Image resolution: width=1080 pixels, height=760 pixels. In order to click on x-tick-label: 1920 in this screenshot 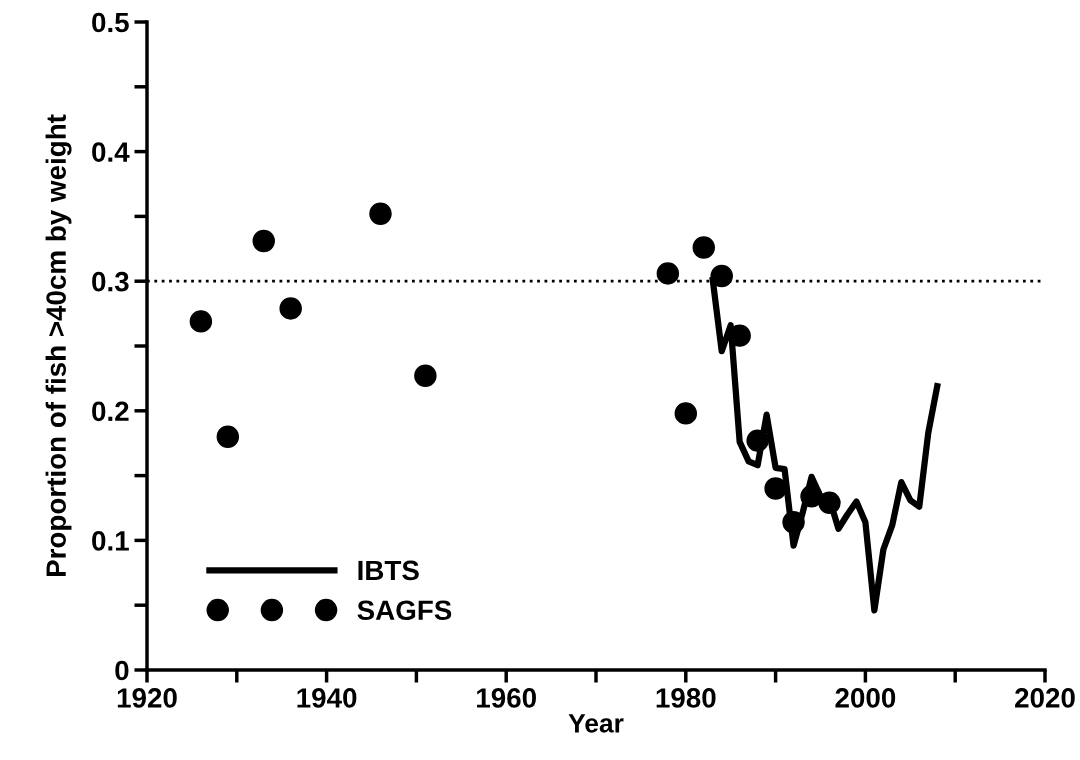, I will do `click(147, 698)`.